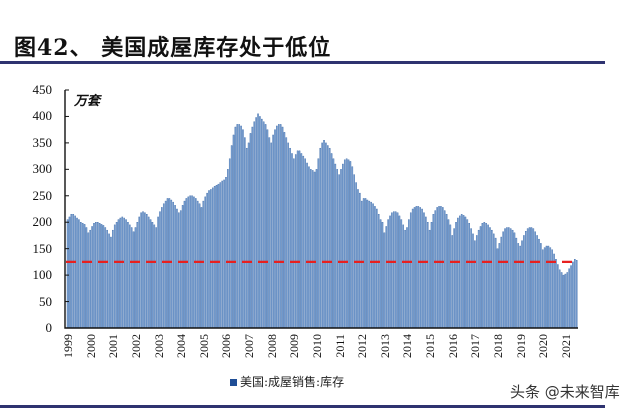  Describe the element at coordinates (42, 195) in the screenshot. I see `y-tick-label: 250` at that location.